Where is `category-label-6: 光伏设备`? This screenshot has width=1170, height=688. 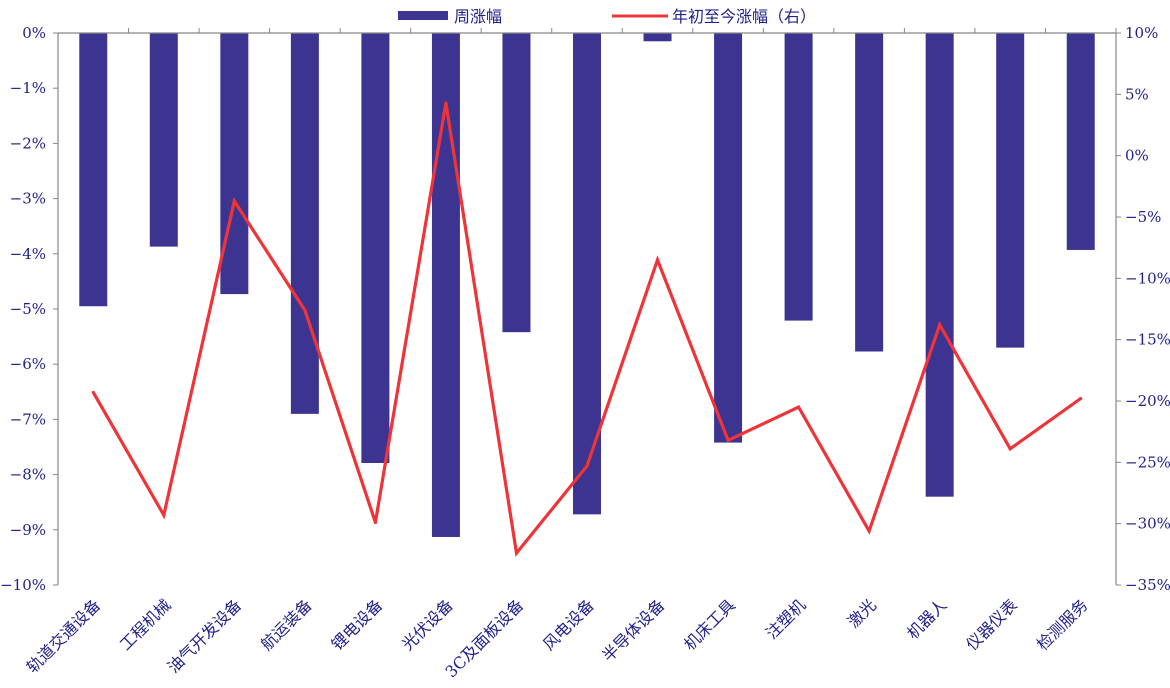 category-label-6: 光伏设备 is located at coordinates (427, 624).